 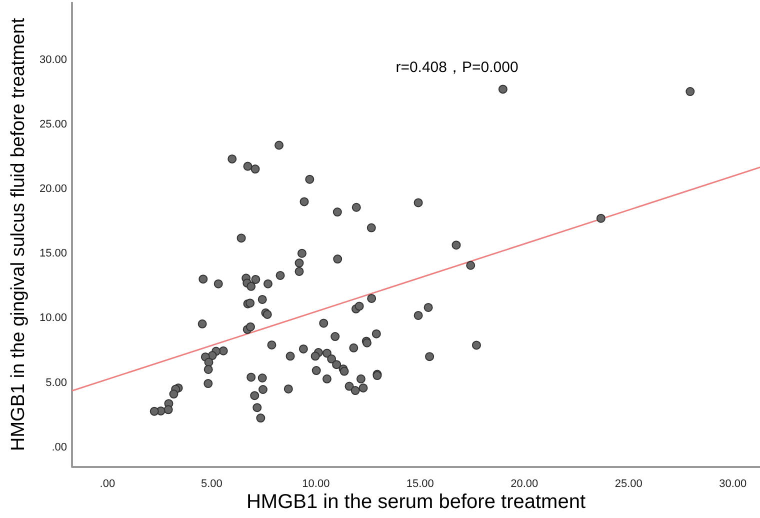 What do you see at coordinates (53, 124) in the screenshot?
I see `y-tick-label: 25.00` at bounding box center [53, 124].